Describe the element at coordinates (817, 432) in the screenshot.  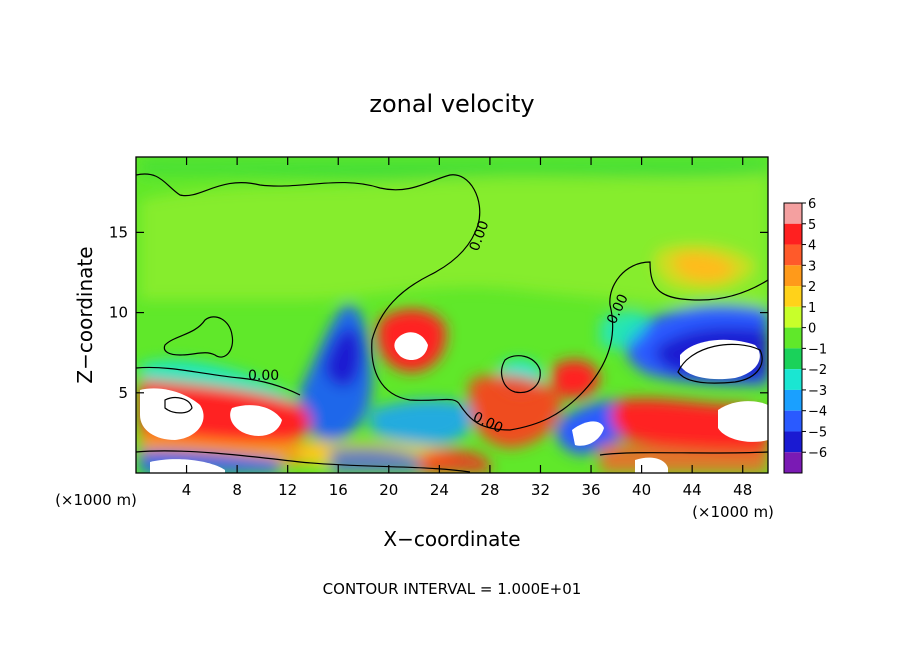
I see `colorbar-label: −5` at that location.